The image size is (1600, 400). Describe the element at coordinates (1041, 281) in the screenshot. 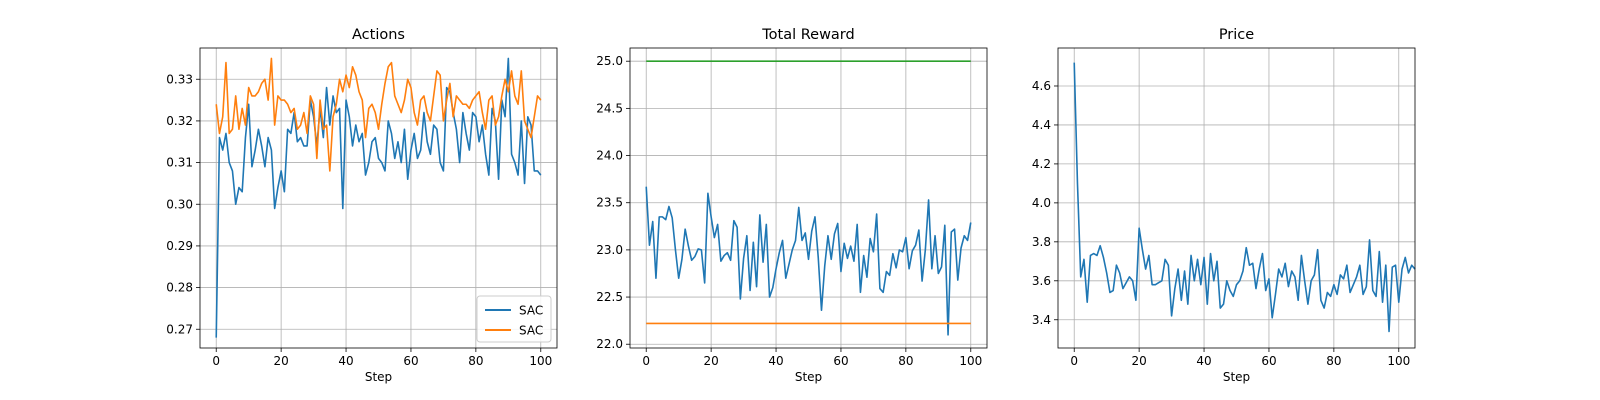

I see `y-tick-label: 3.6` at that location.